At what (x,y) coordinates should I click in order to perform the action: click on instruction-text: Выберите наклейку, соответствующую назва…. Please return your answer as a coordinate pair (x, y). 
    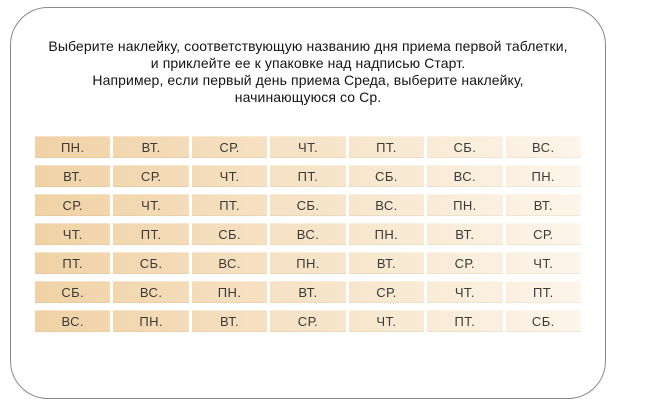
    Looking at the image, I should click on (308, 72).